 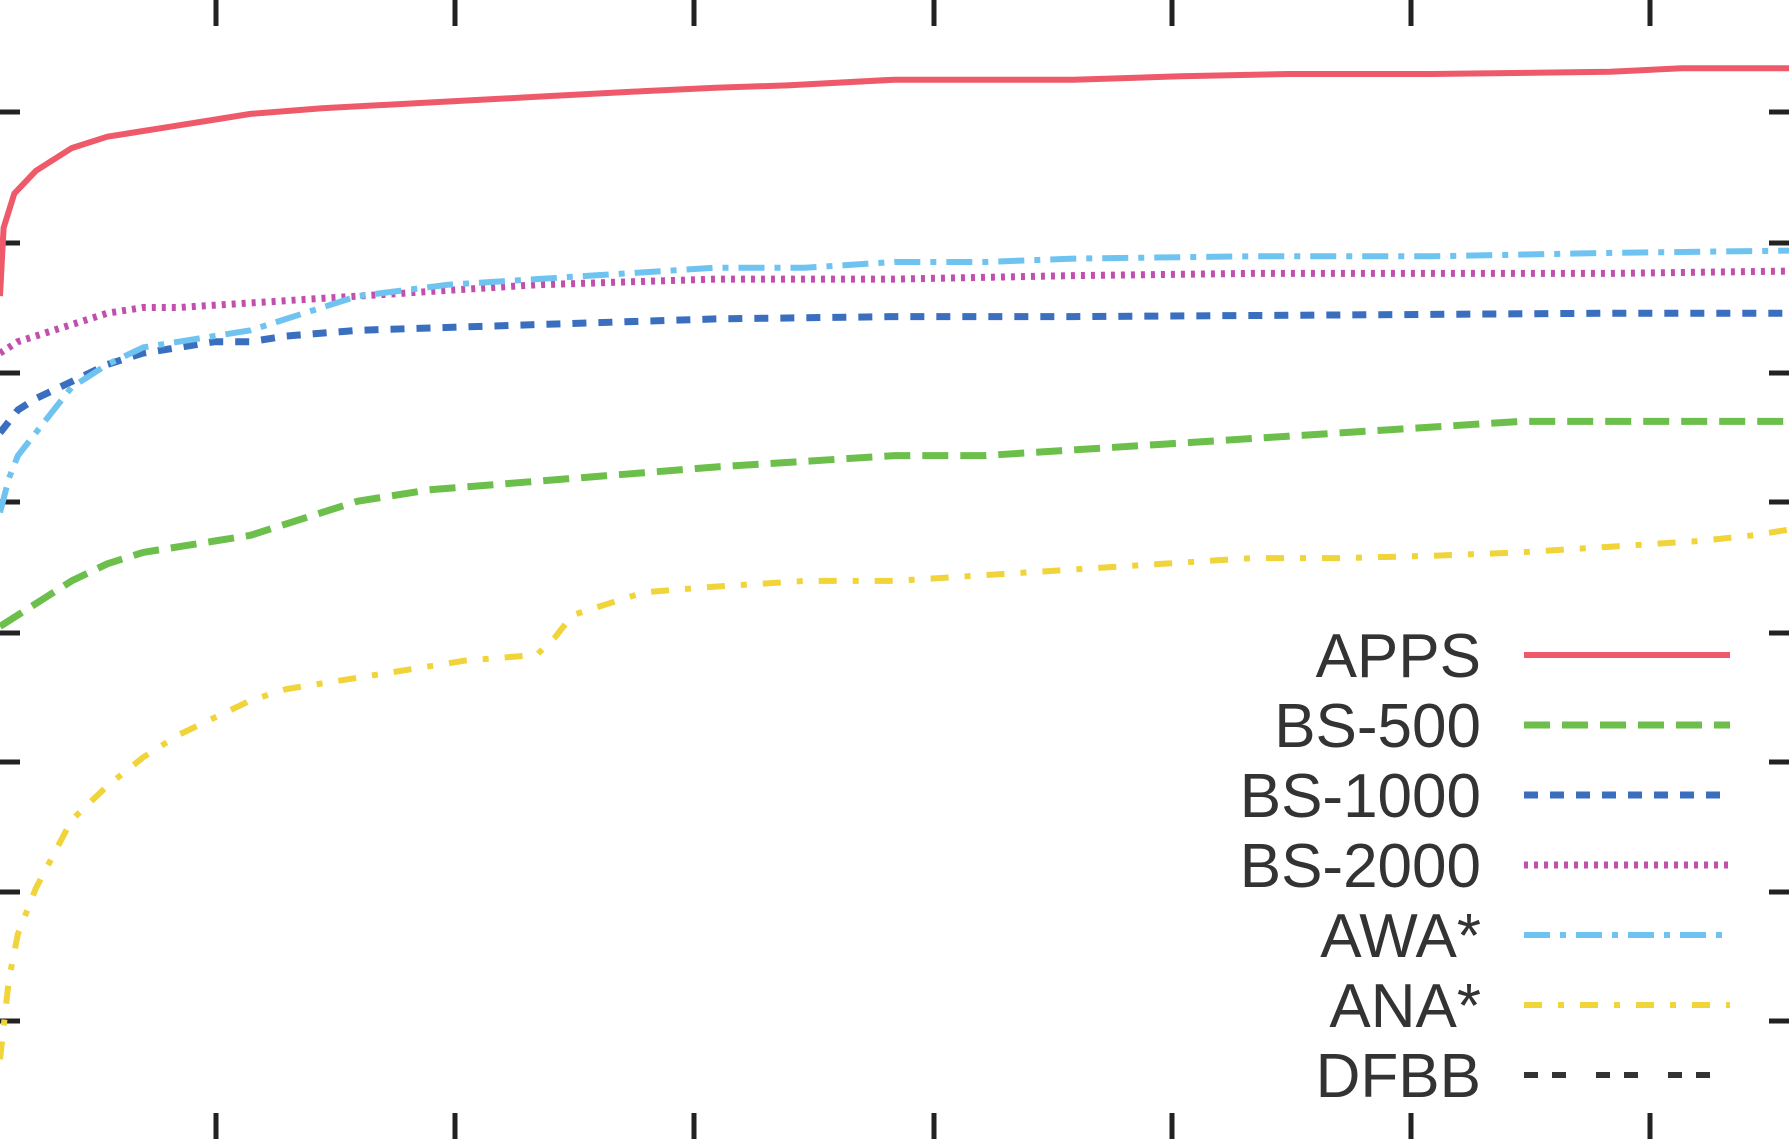 What do you see at coordinates (1360, 866) in the screenshot?
I see `legend-label-bs-2000: BS-2000` at bounding box center [1360, 866].